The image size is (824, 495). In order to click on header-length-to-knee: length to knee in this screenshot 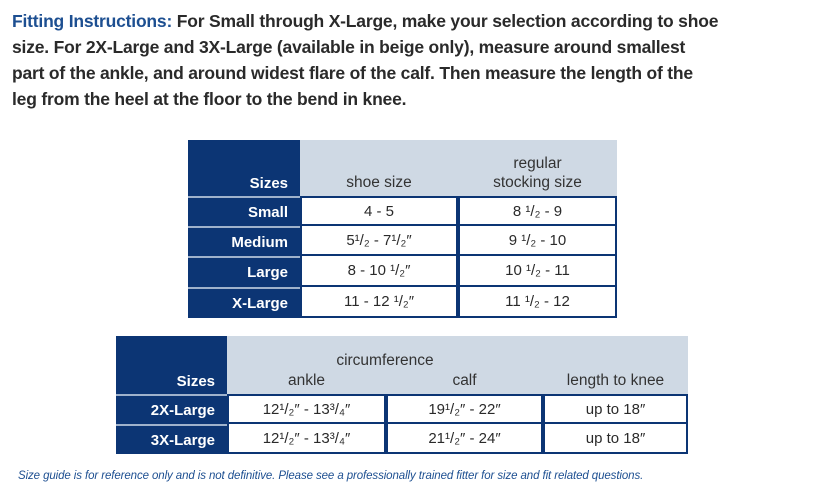, I will do `click(615, 365)`.